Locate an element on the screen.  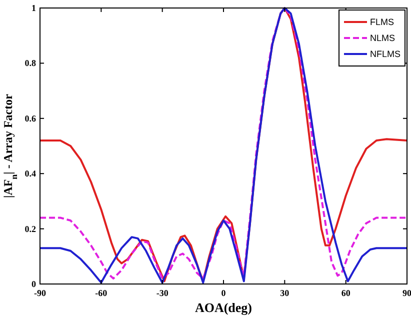
x-tick-label: -30 is located at coordinates (162, 293).